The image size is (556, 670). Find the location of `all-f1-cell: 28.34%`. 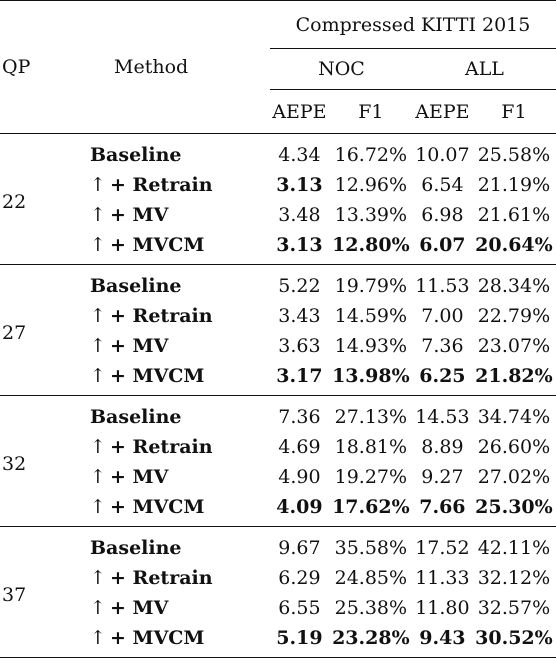

all-f1-cell: 28.34% is located at coordinates (514, 286).